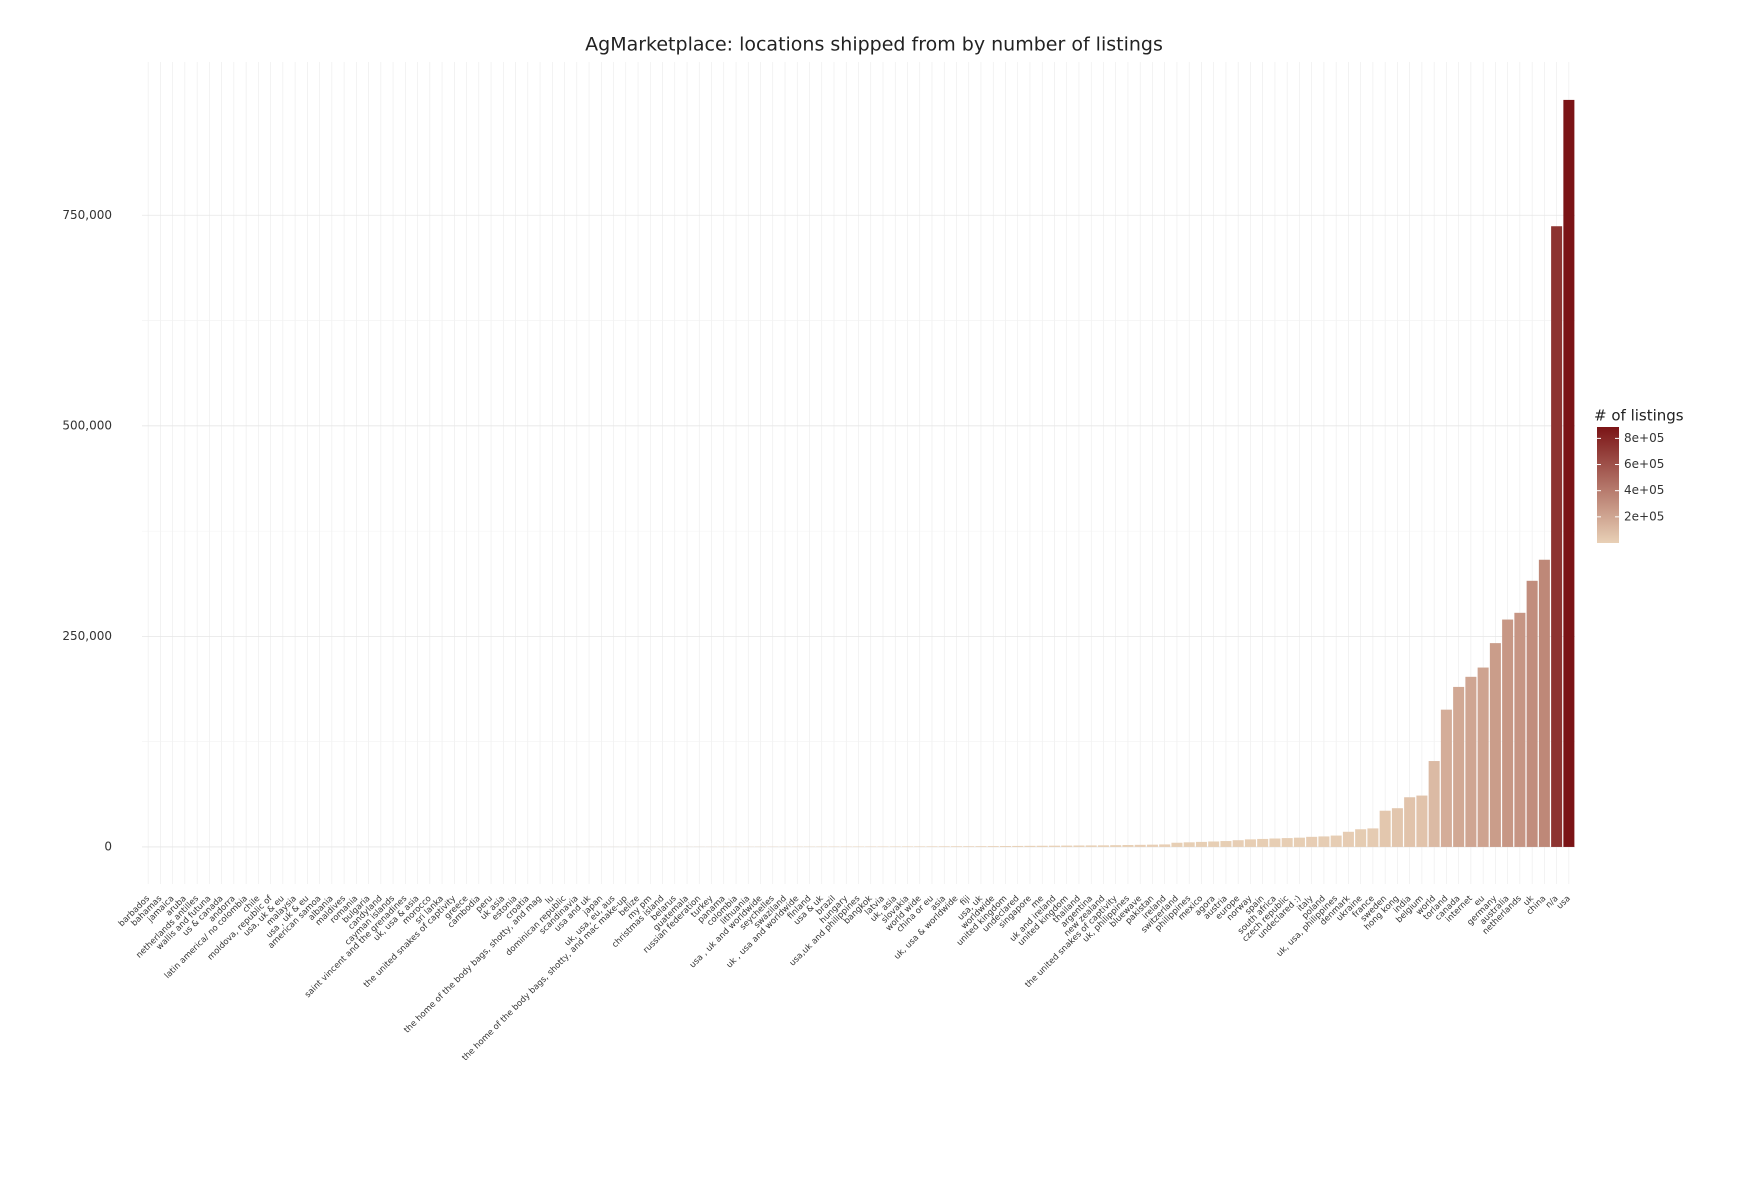 The height and width of the screenshot is (1191, 1749). What do you see at coordinates (87, 425) in the screenshot?
I see `y-tick-label: 500,000` at bounding box center [87, 425].